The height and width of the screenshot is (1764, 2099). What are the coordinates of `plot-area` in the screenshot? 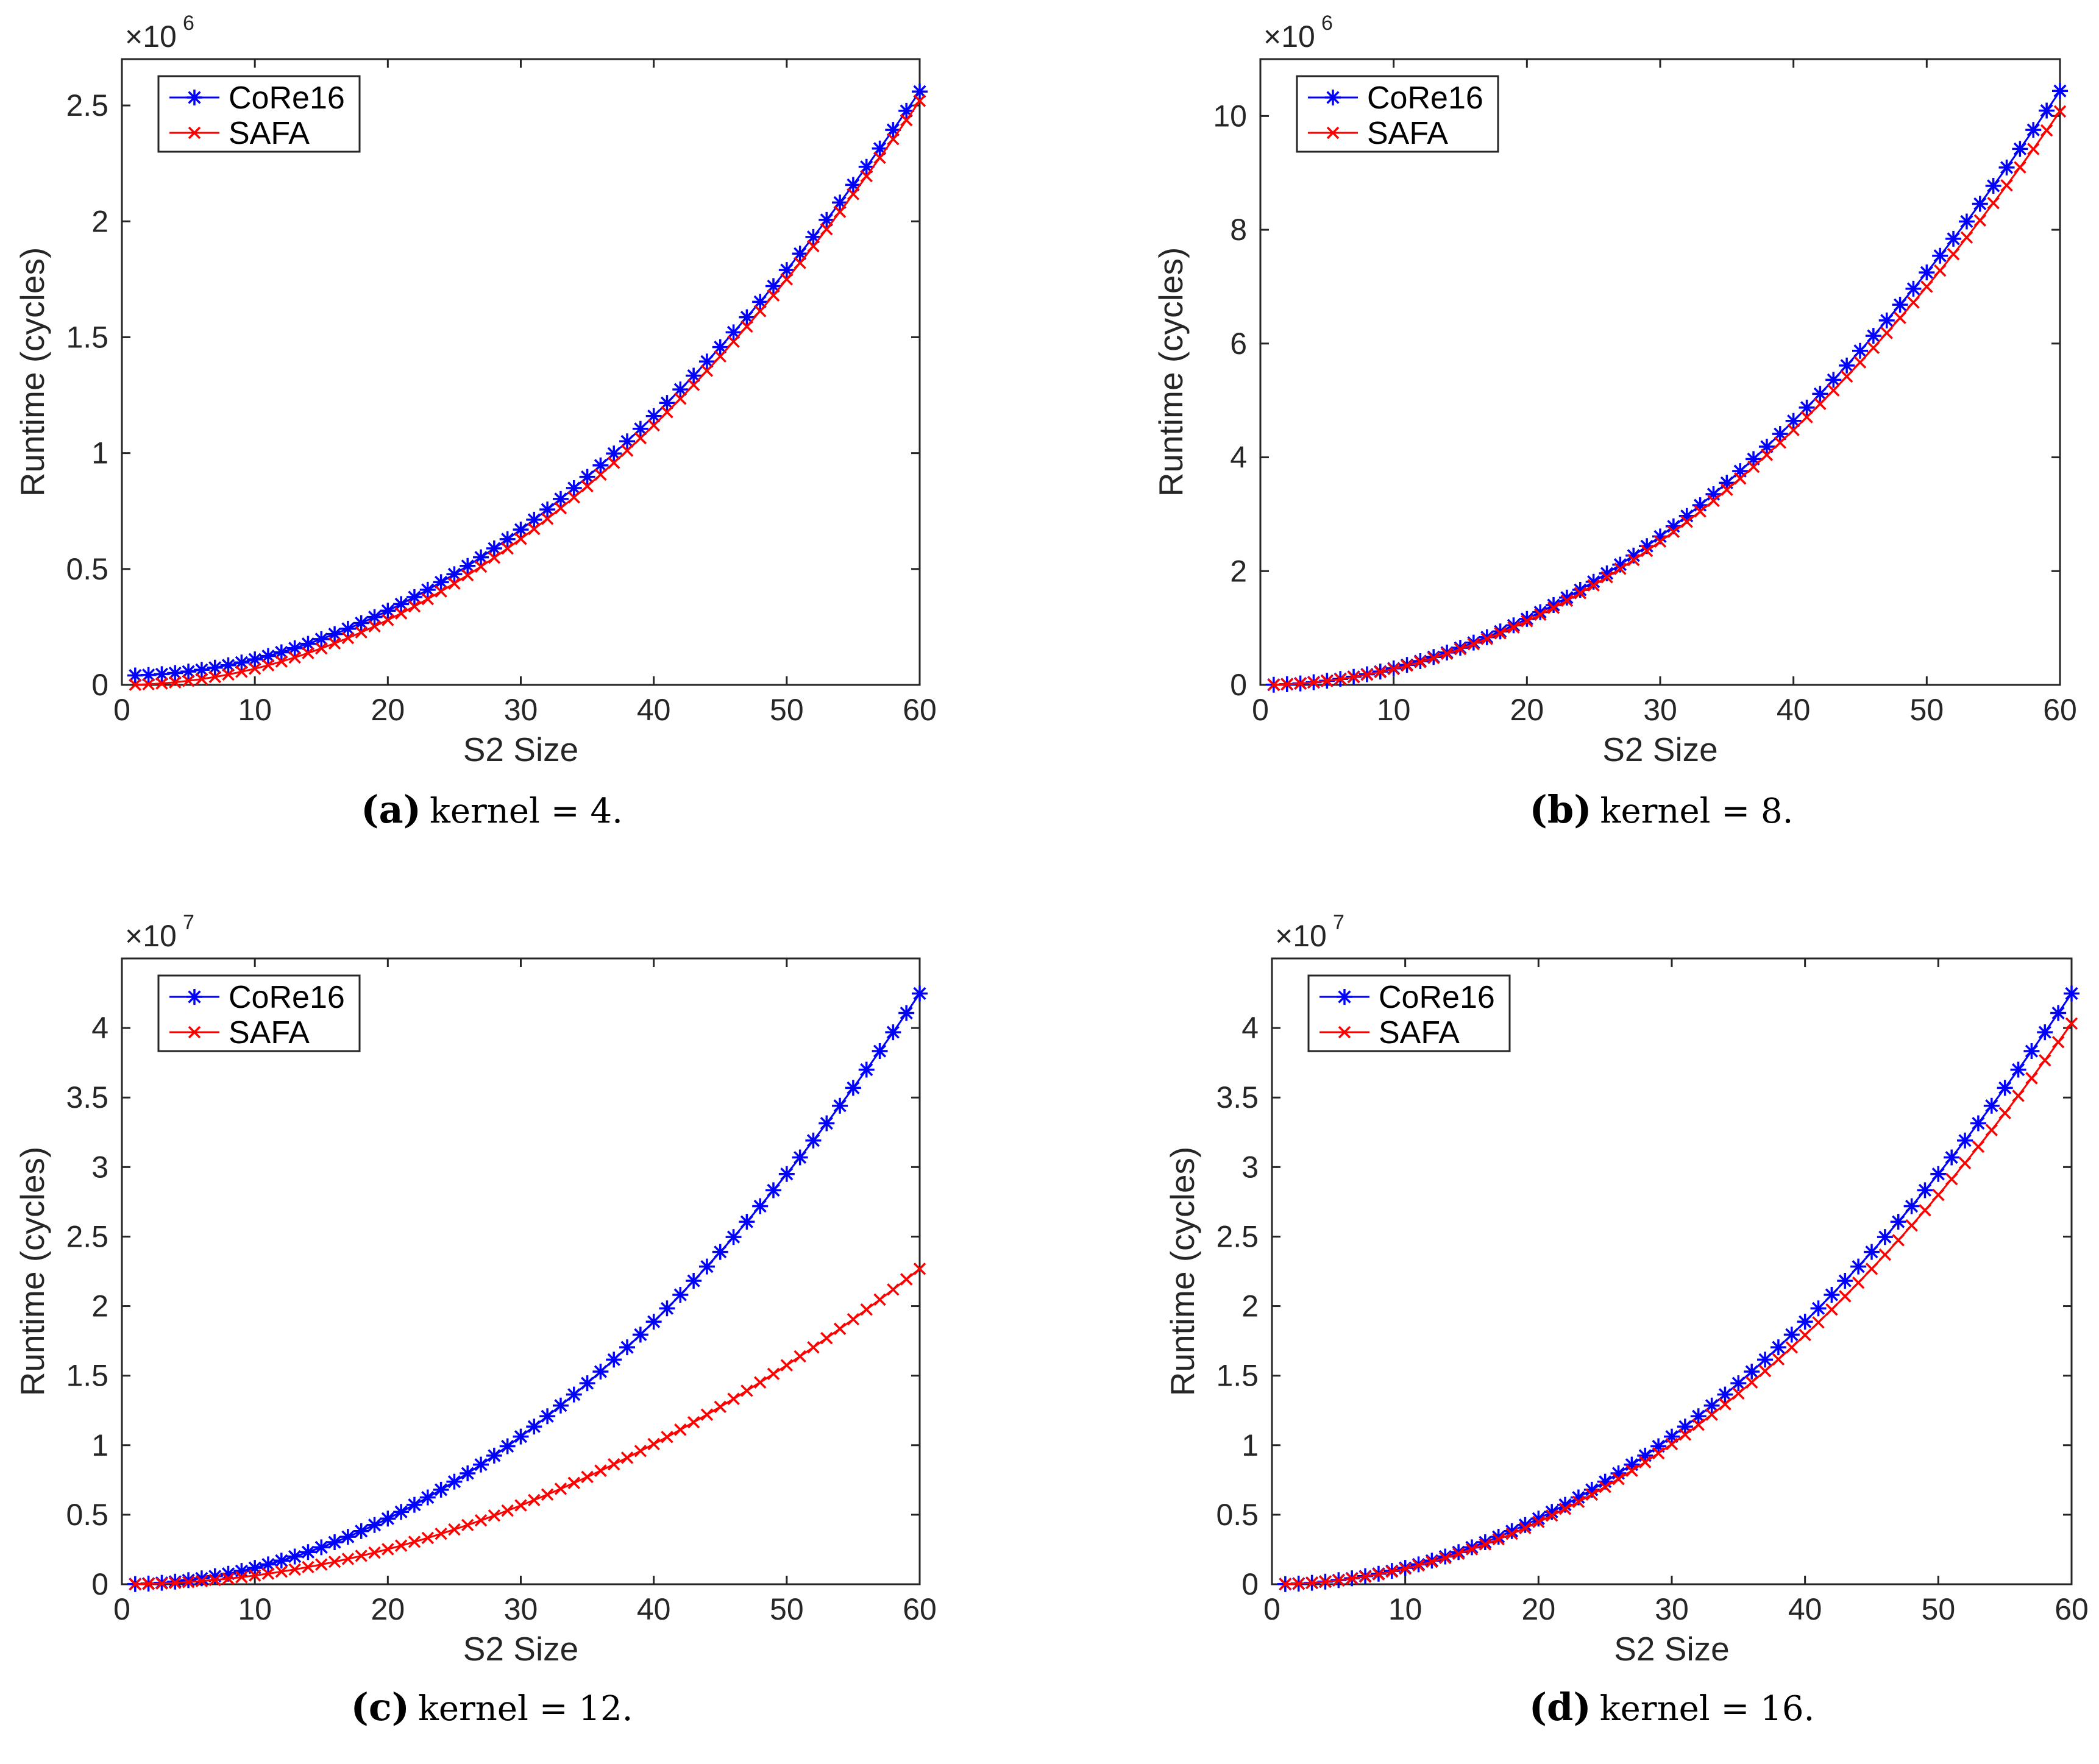 It's located at (1660, 372).